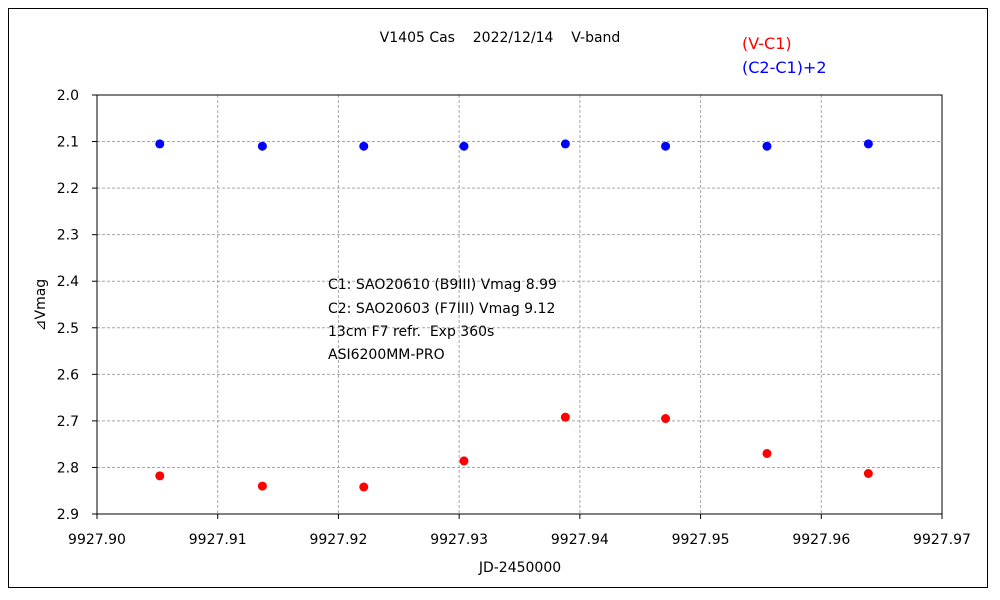  Describe the element at coordinates (68, 282) in the screenshot. I see `y-tick-label: 2.4` at that location.